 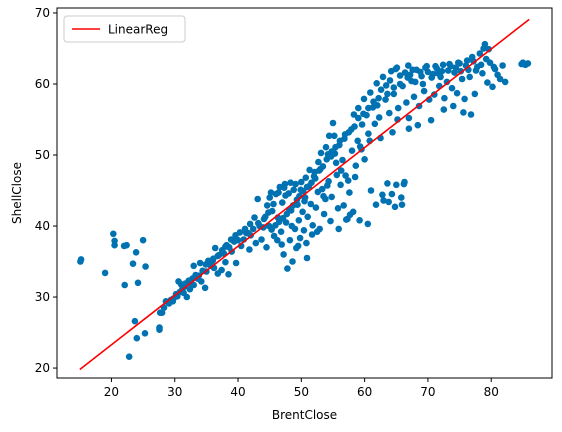 What do you see at coordinates (174, 392) in the screenshot?
I see `x-tick-label: 30` at bounding box center [174, 392].